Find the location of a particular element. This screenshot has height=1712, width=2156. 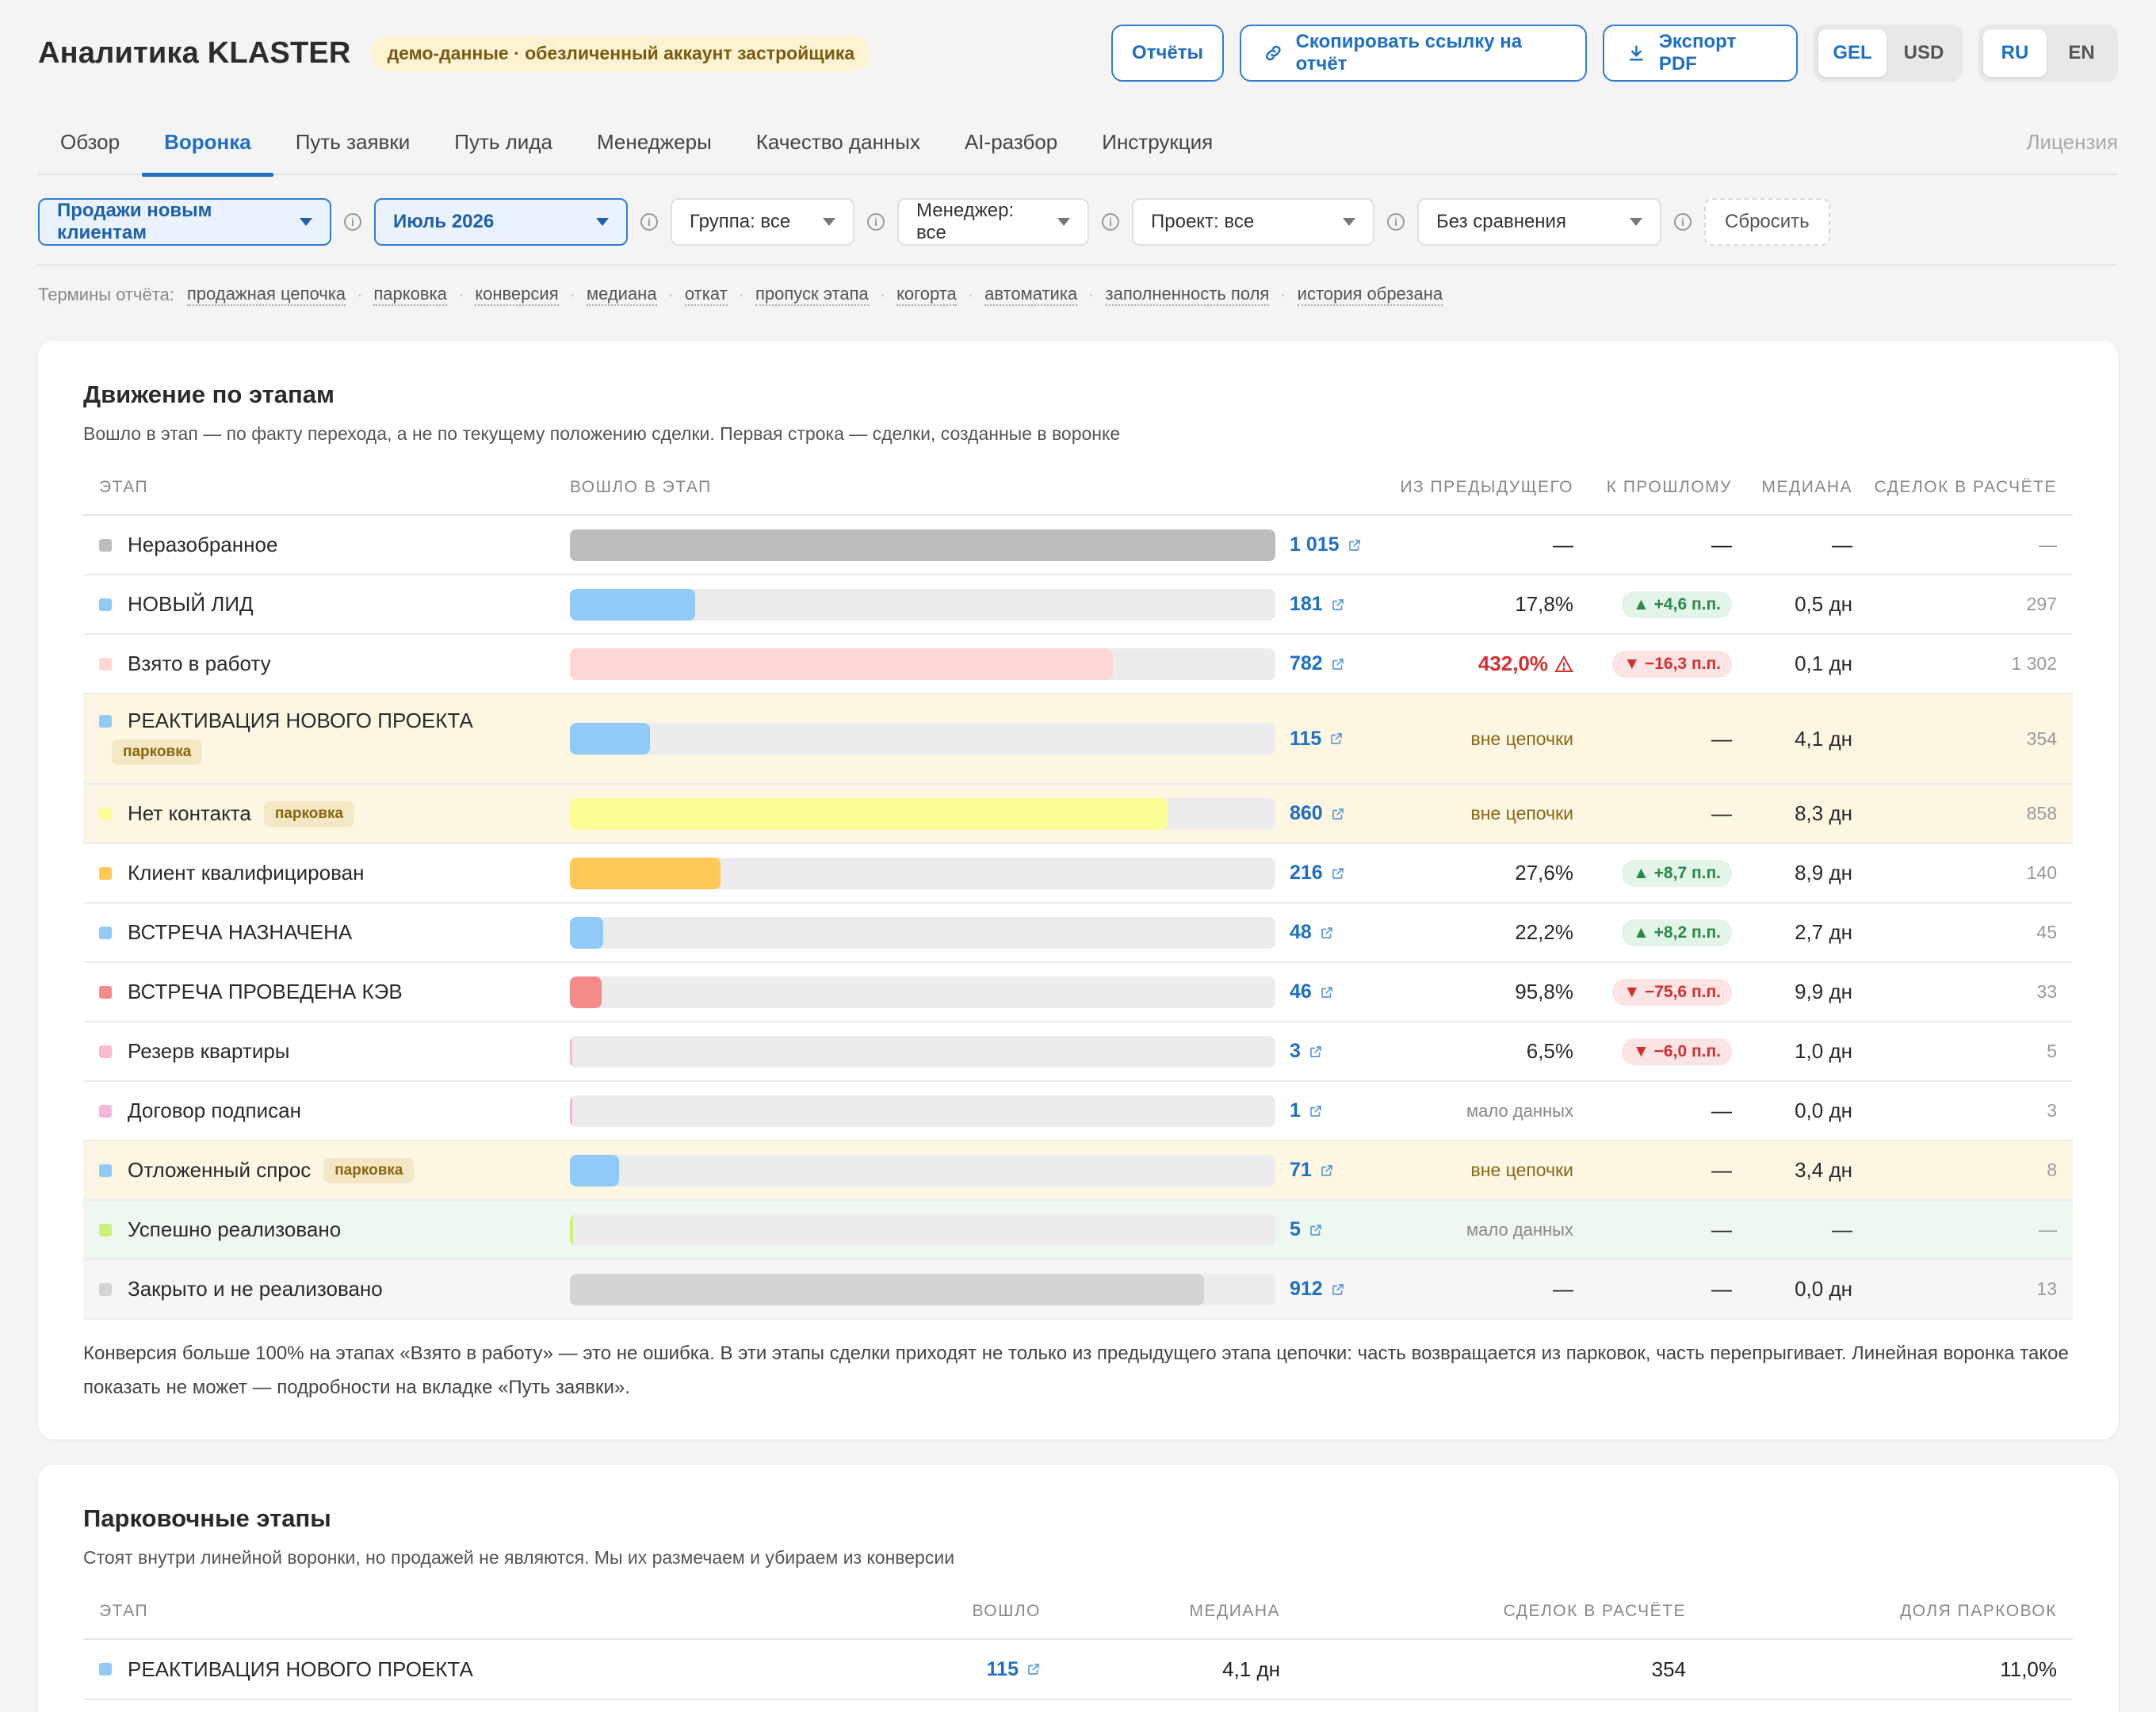

from-prev-text: 432,0% is located at coordinates (1512, 664).